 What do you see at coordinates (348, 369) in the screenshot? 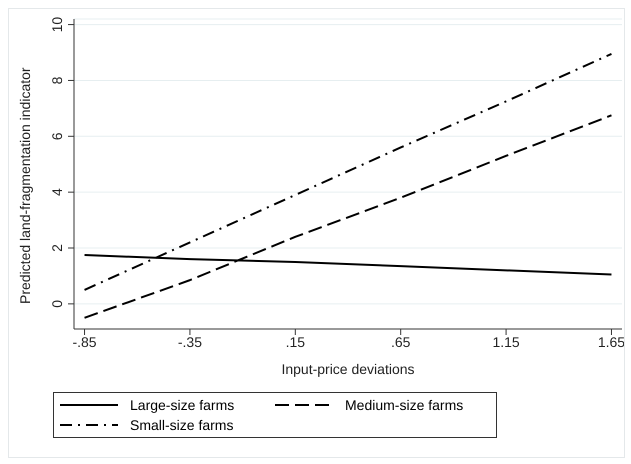
I see `x-axis-title: Input-price deviations` at bounding box center [348, 369].